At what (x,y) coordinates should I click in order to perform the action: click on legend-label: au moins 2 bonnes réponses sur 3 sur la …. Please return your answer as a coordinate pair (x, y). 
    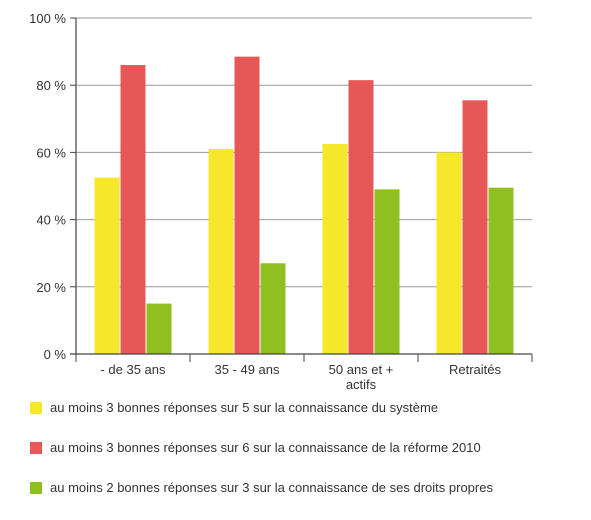
    Looking at the image, I should click on (271, 487).